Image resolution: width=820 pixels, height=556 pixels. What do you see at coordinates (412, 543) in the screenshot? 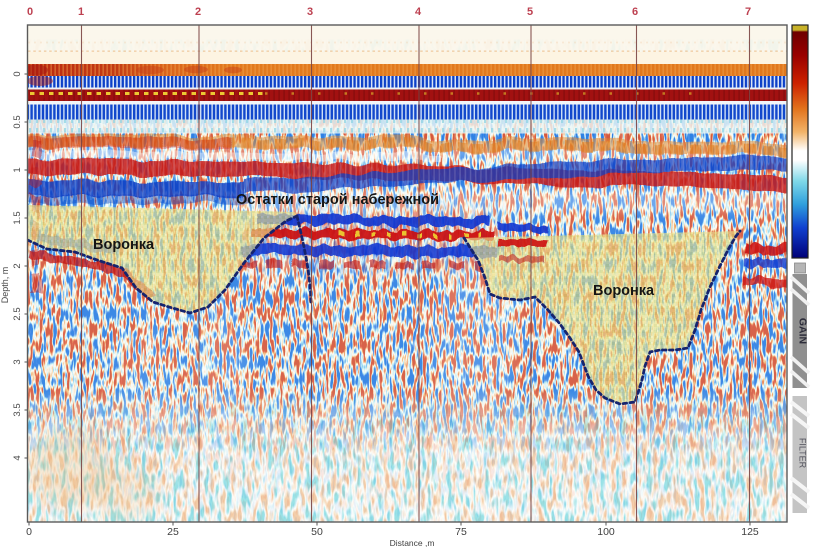
I see `svg-text: Distance ,m` at bounding box center [412, 543].